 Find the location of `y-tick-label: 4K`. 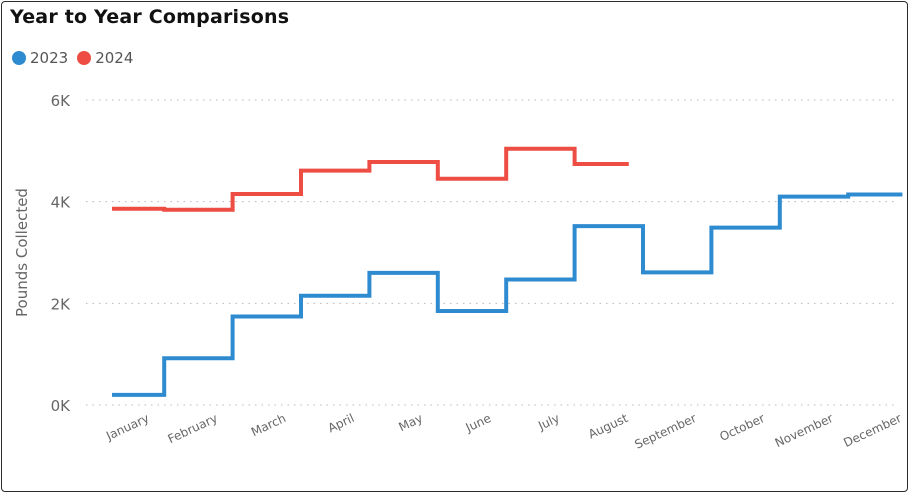

y-tick-label: 4K is located at coordinates (61, 203).